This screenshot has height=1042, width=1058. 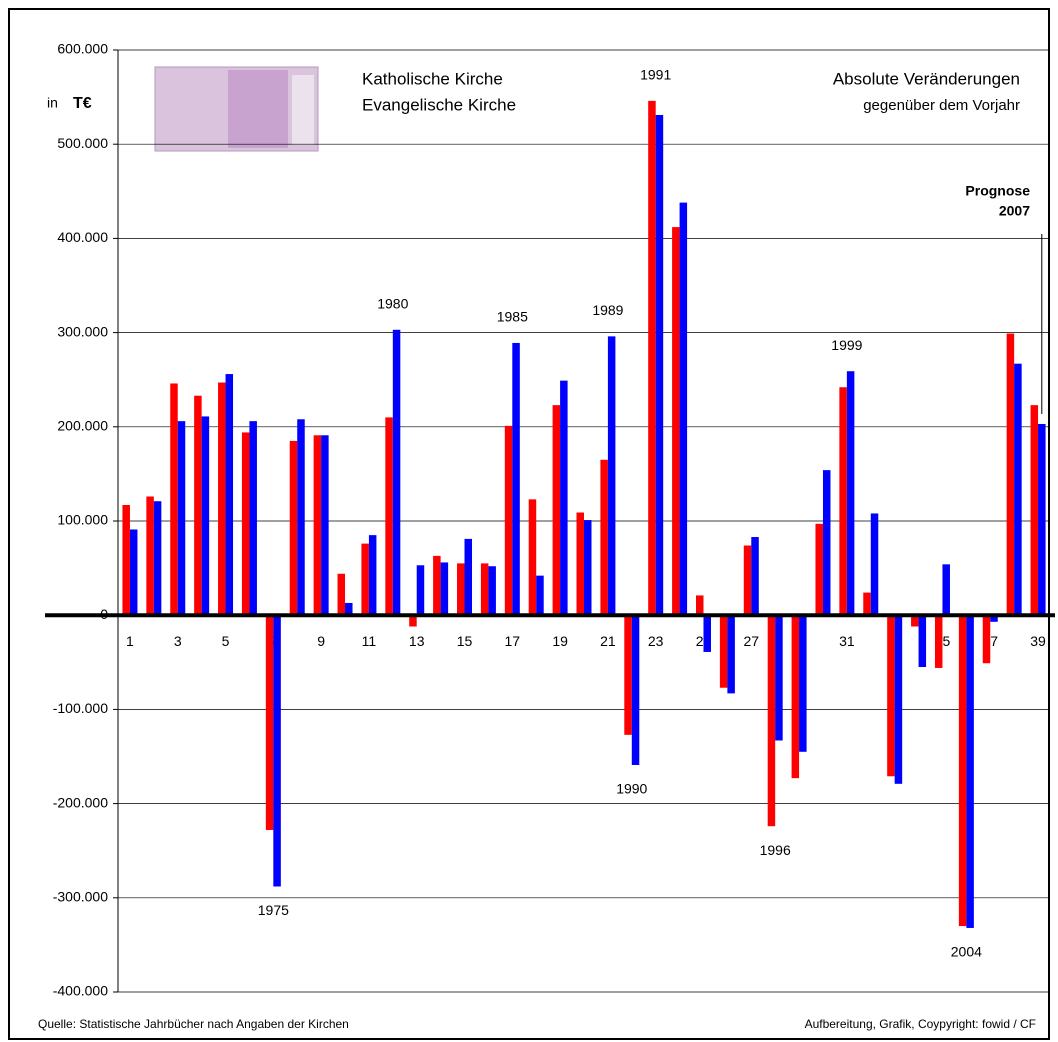 I want to click on banknote-strip, so click(x=303, y=110).